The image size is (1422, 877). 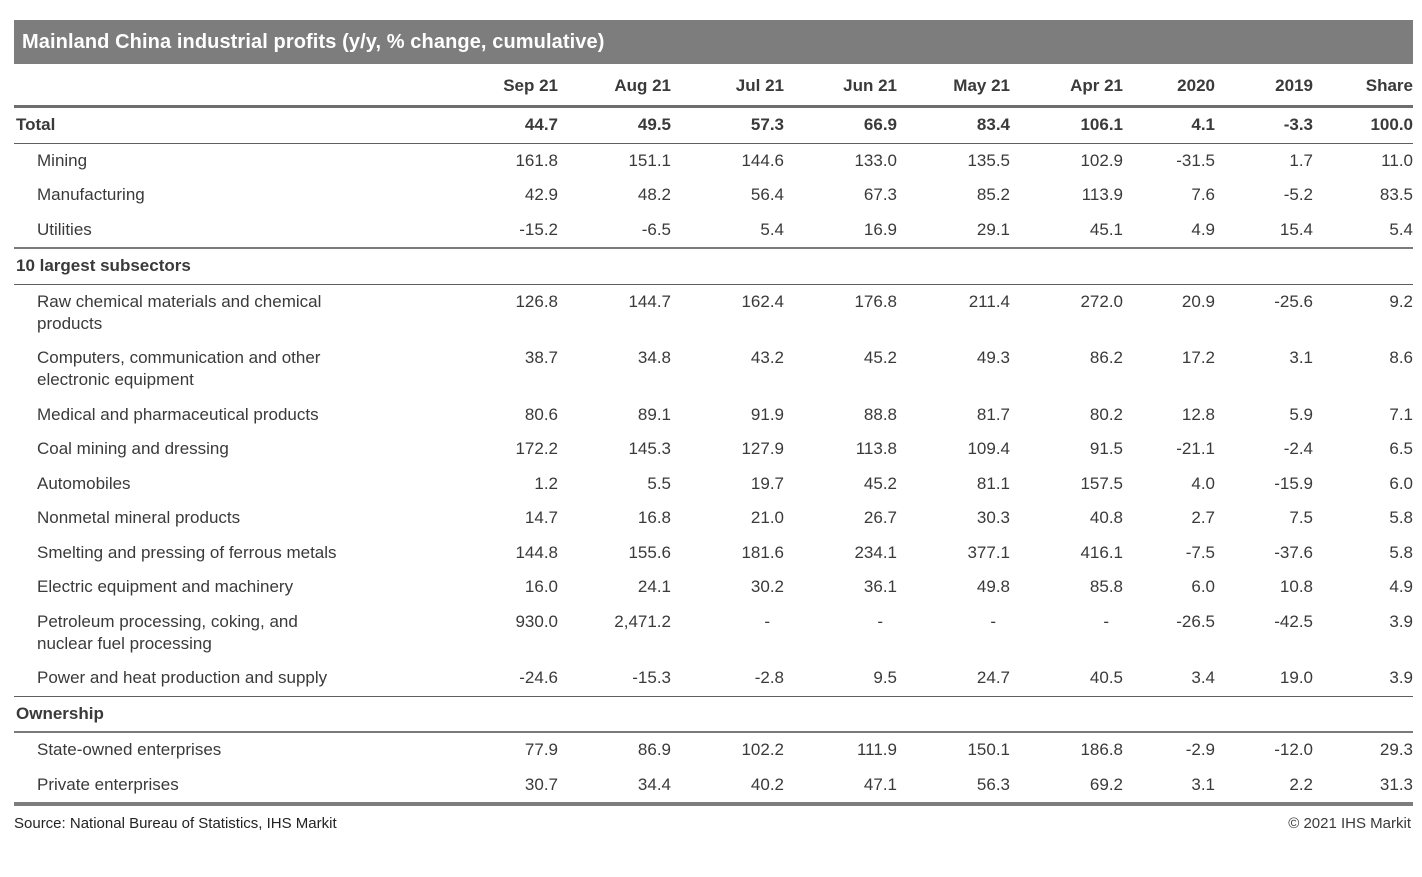 I want to click on cell-value: 34.8, so click(x=654, y=357).